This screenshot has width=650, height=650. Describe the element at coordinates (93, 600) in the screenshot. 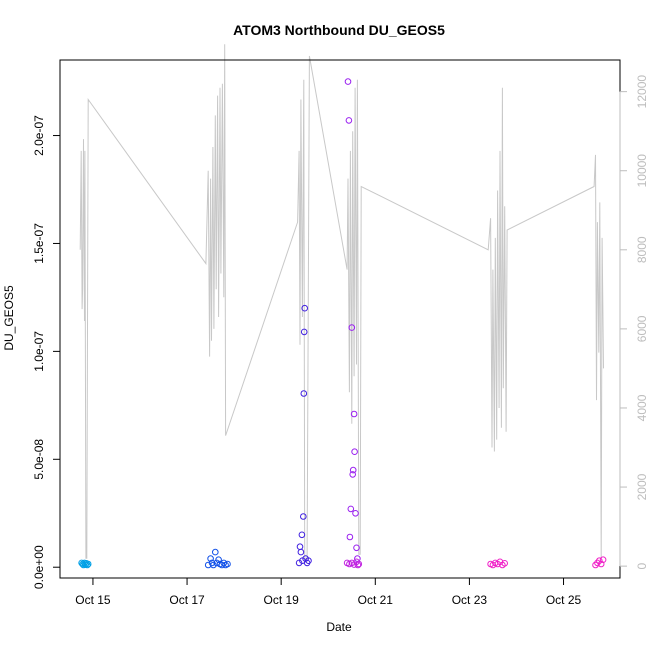

I see `x-tick-label: Oct 15` at that location.